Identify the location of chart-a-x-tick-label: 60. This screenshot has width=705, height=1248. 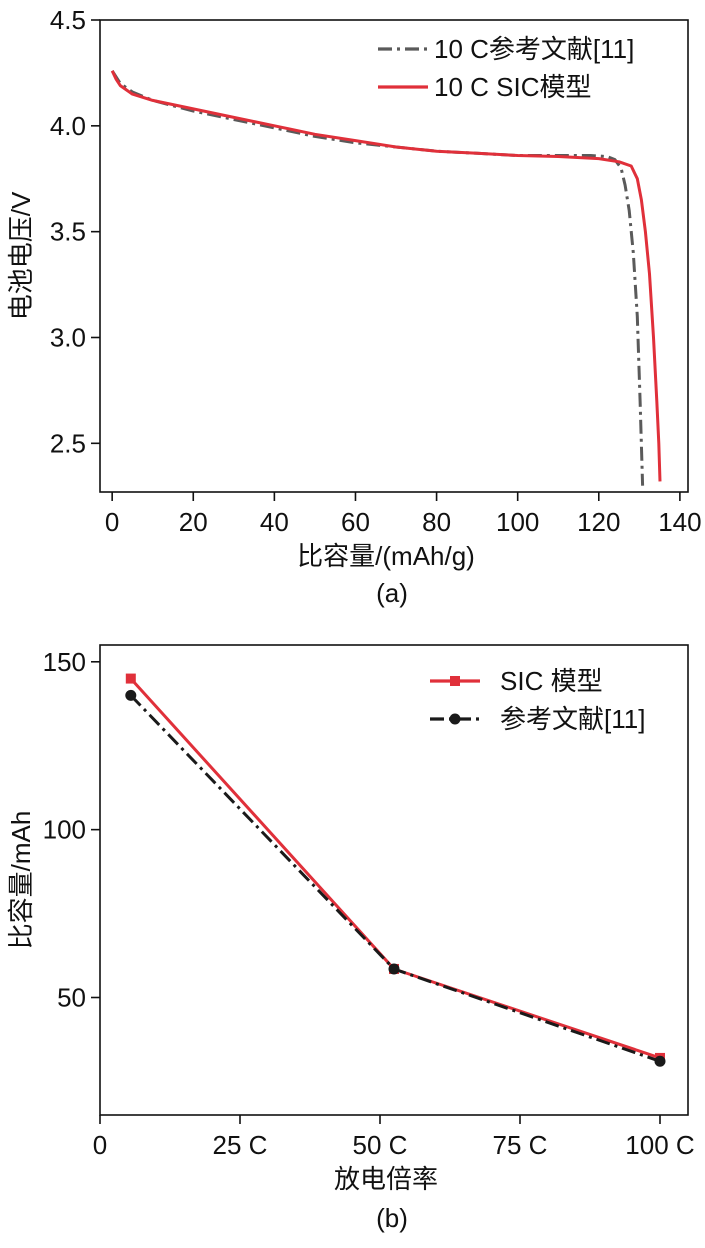
(355, 522).